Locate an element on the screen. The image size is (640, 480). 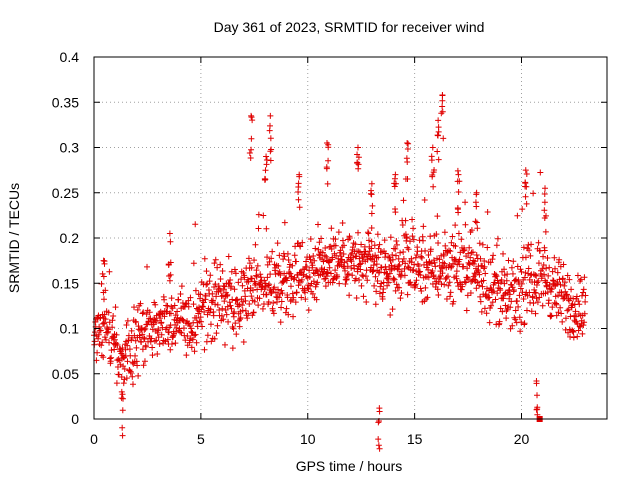
y-tick-label: 0 is located at coordinates (75, 419).